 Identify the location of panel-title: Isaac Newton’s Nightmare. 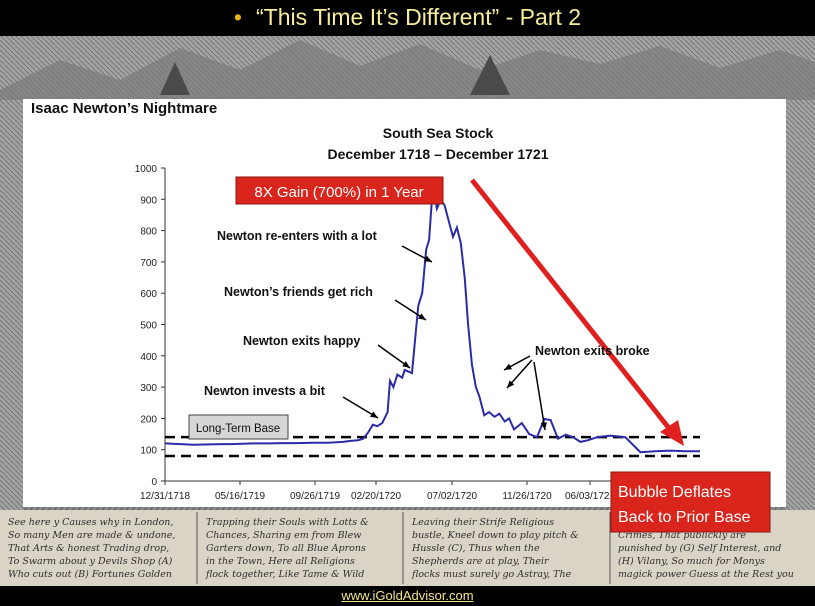
(124, 108).